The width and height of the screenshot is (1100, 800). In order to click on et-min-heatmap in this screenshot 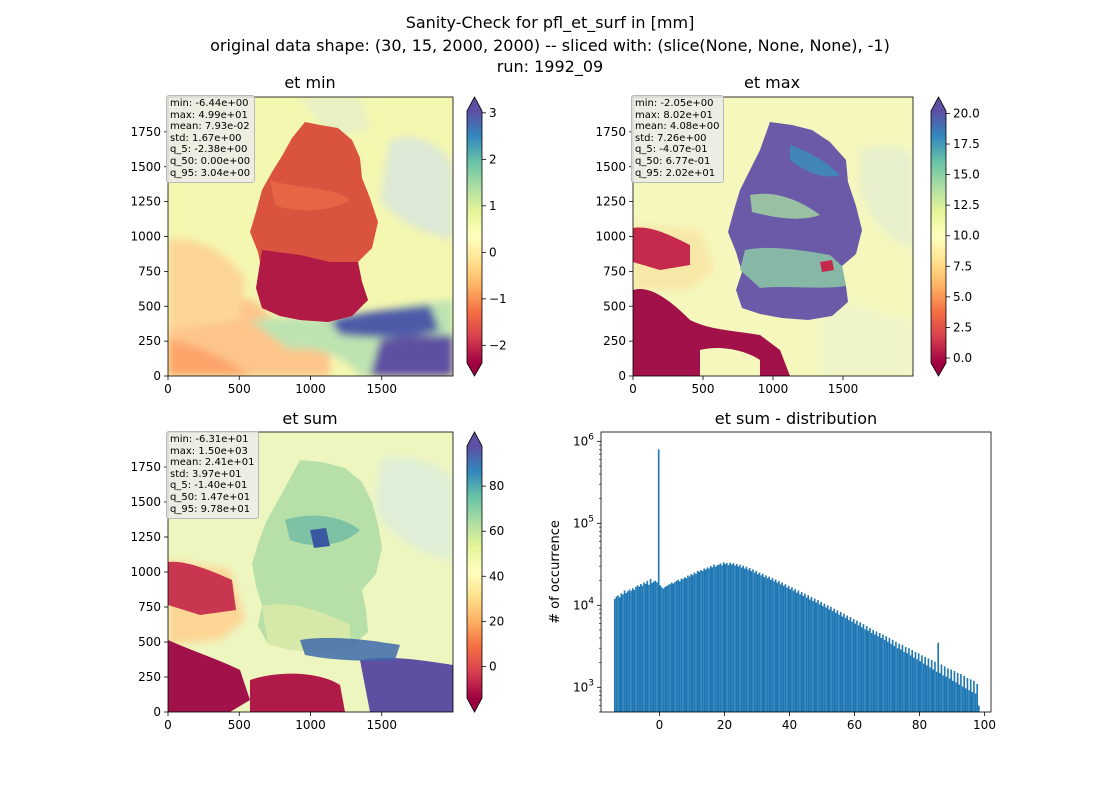, I will do `click(310, 236)`.